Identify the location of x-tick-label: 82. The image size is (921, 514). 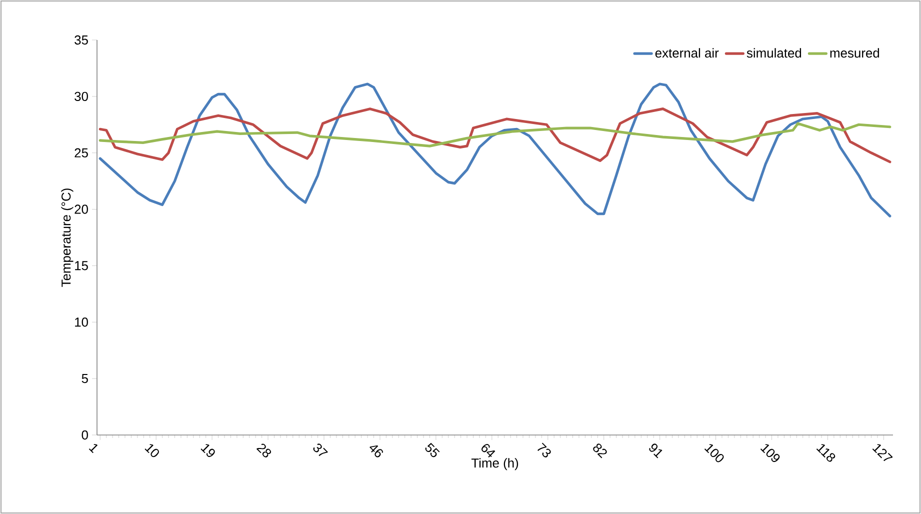
(600, 451).